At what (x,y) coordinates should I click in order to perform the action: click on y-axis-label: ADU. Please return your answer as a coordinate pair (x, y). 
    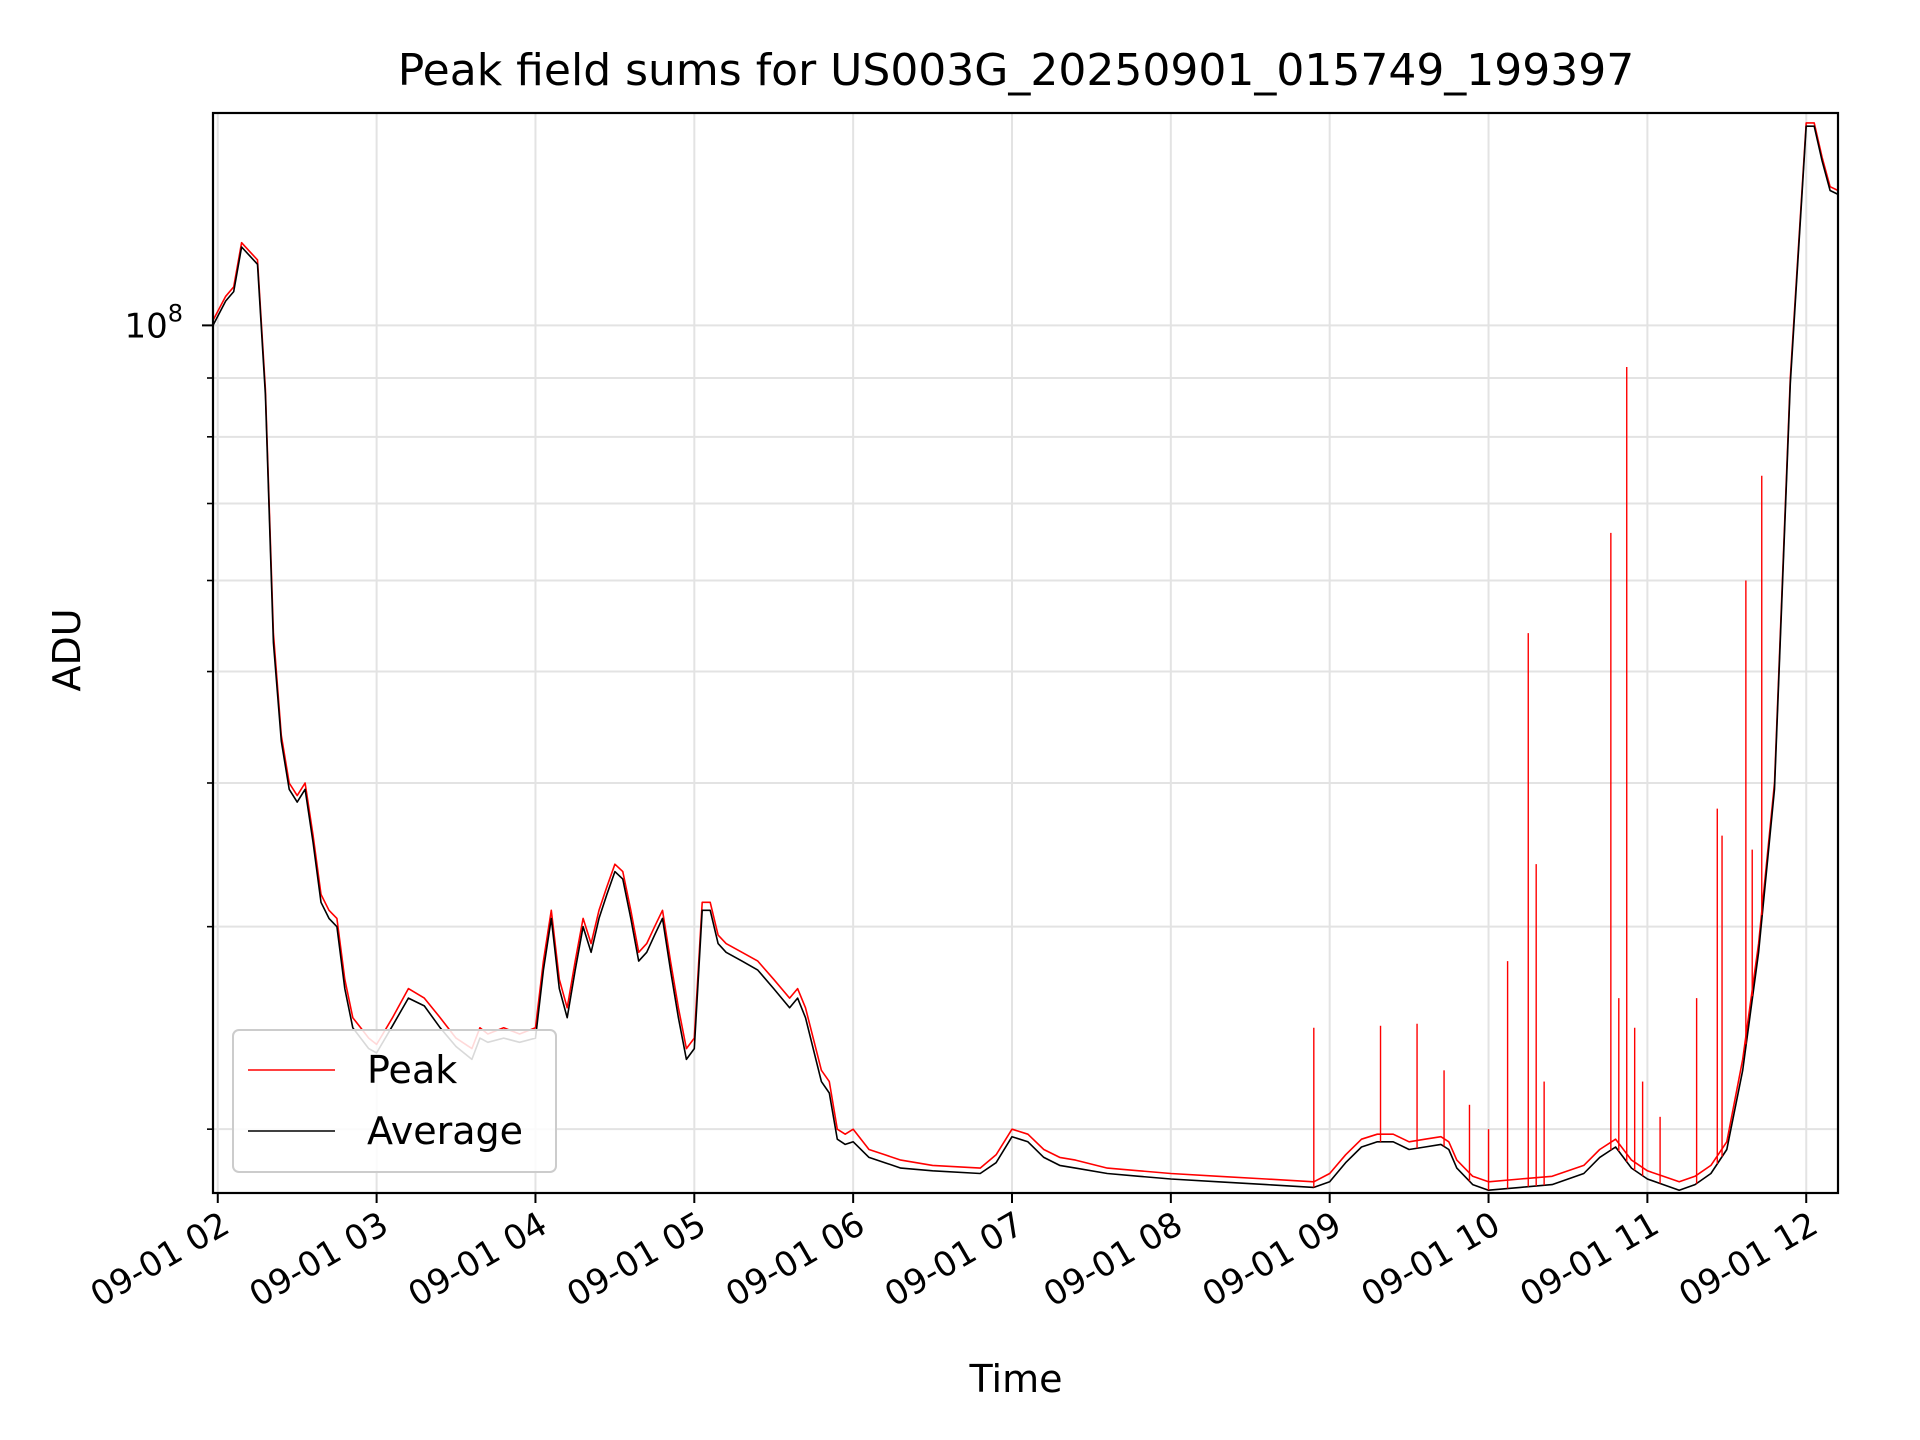
    Looking at the image, I should click on (67, 649).